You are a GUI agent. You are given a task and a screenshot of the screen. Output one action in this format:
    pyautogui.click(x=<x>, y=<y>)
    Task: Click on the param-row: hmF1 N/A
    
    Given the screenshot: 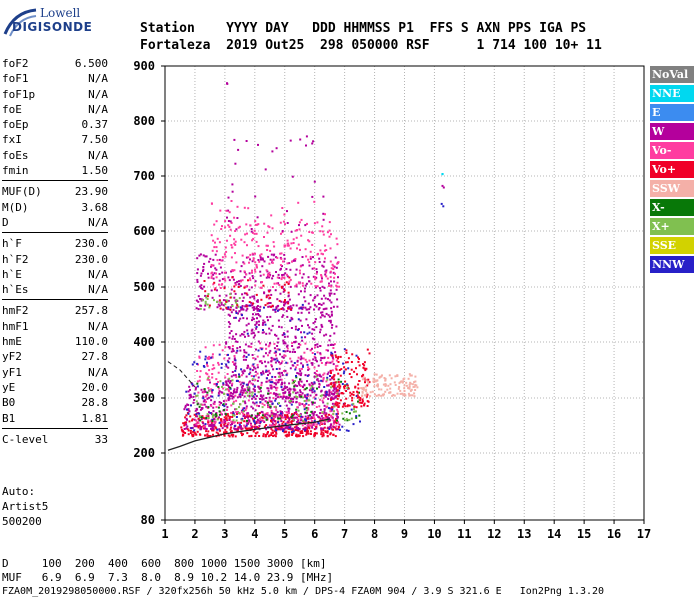 What is the action you would take?
    pyautogui.click(x=55, y=326)
    